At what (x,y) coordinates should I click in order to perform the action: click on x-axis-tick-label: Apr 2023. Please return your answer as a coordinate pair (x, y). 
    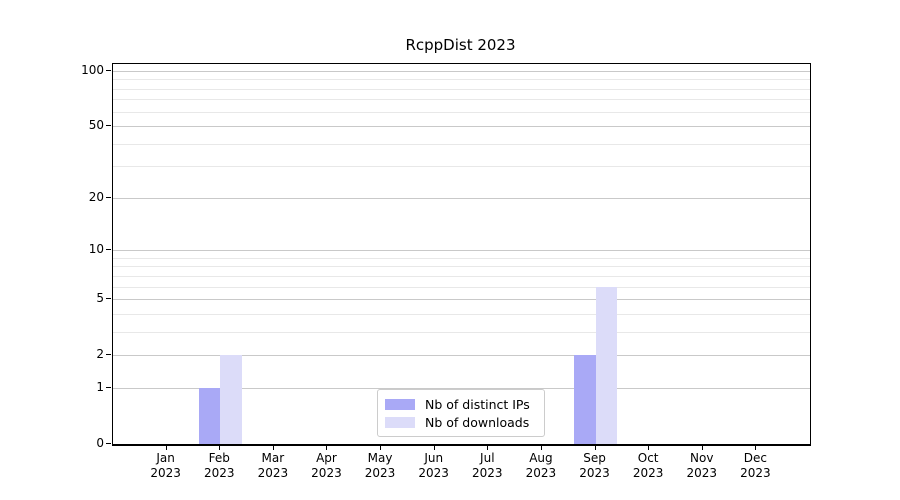
    Looking at the image, I should click on (326, 465).